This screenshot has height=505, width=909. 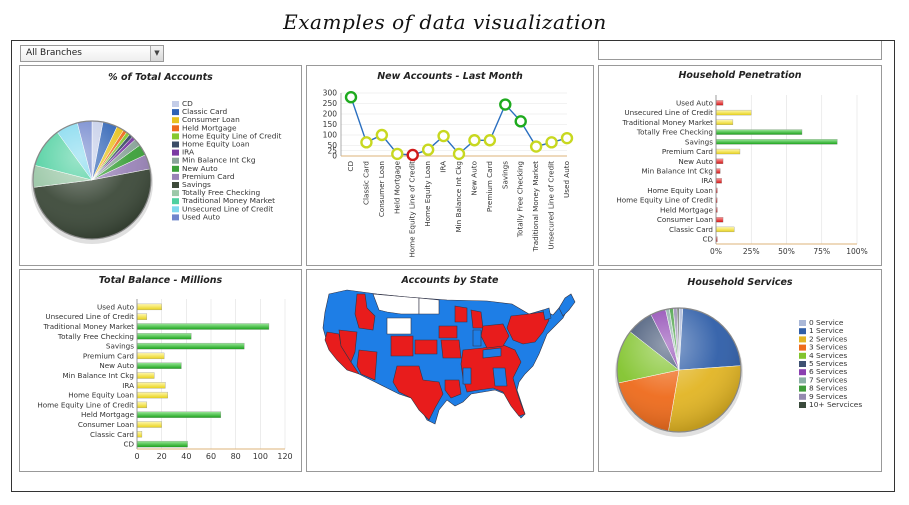 What do you see at coordinates (443, 167) in the screenshot?
I see `x-tick-label: IRA` at bounding box center [443, 167].